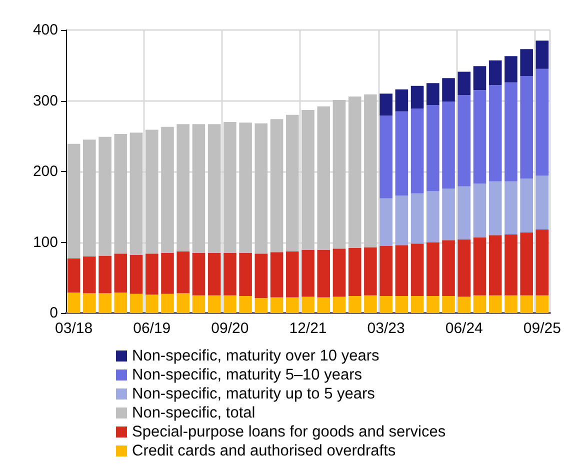  Describe the element at coordinates (254, 394) in the screenshot. I see `legend-label: Non-specific, maturity up to 5 years` at that location.